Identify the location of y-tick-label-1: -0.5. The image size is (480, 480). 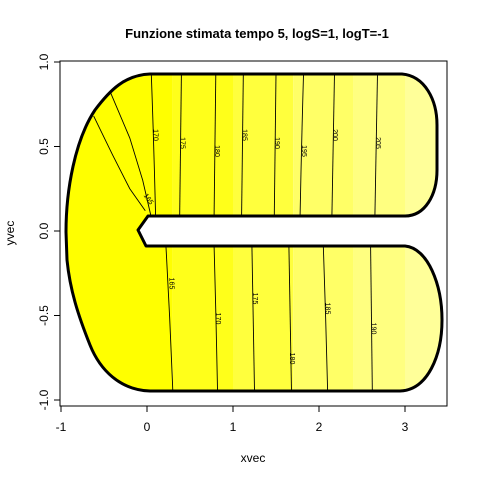
(44, 315).